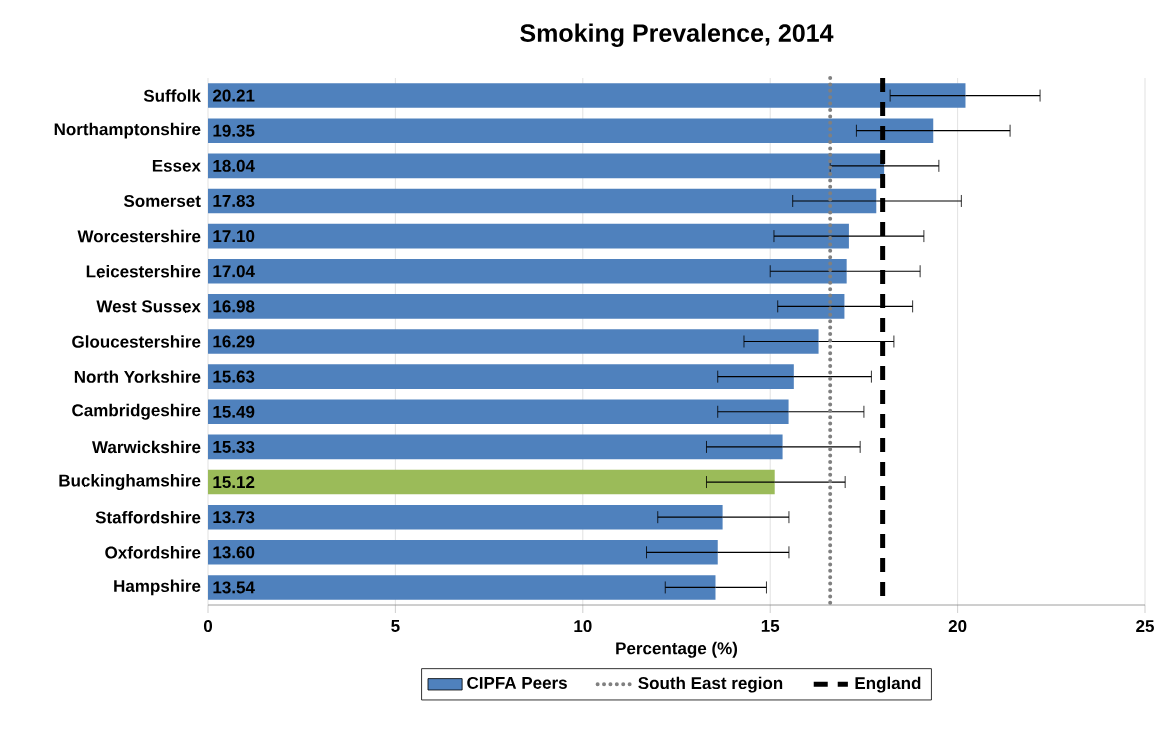  What do you see at coordinates (234, 271) in the screenshot?
I see `data-label: 17.04` at bounding box center [234, 271].